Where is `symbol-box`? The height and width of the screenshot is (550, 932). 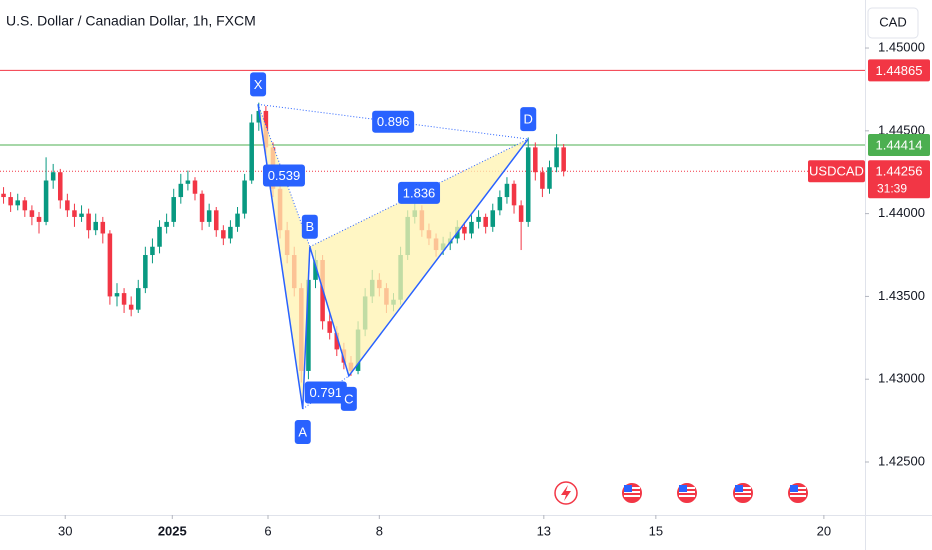
symbol-box is located at coordinates (836, 171).